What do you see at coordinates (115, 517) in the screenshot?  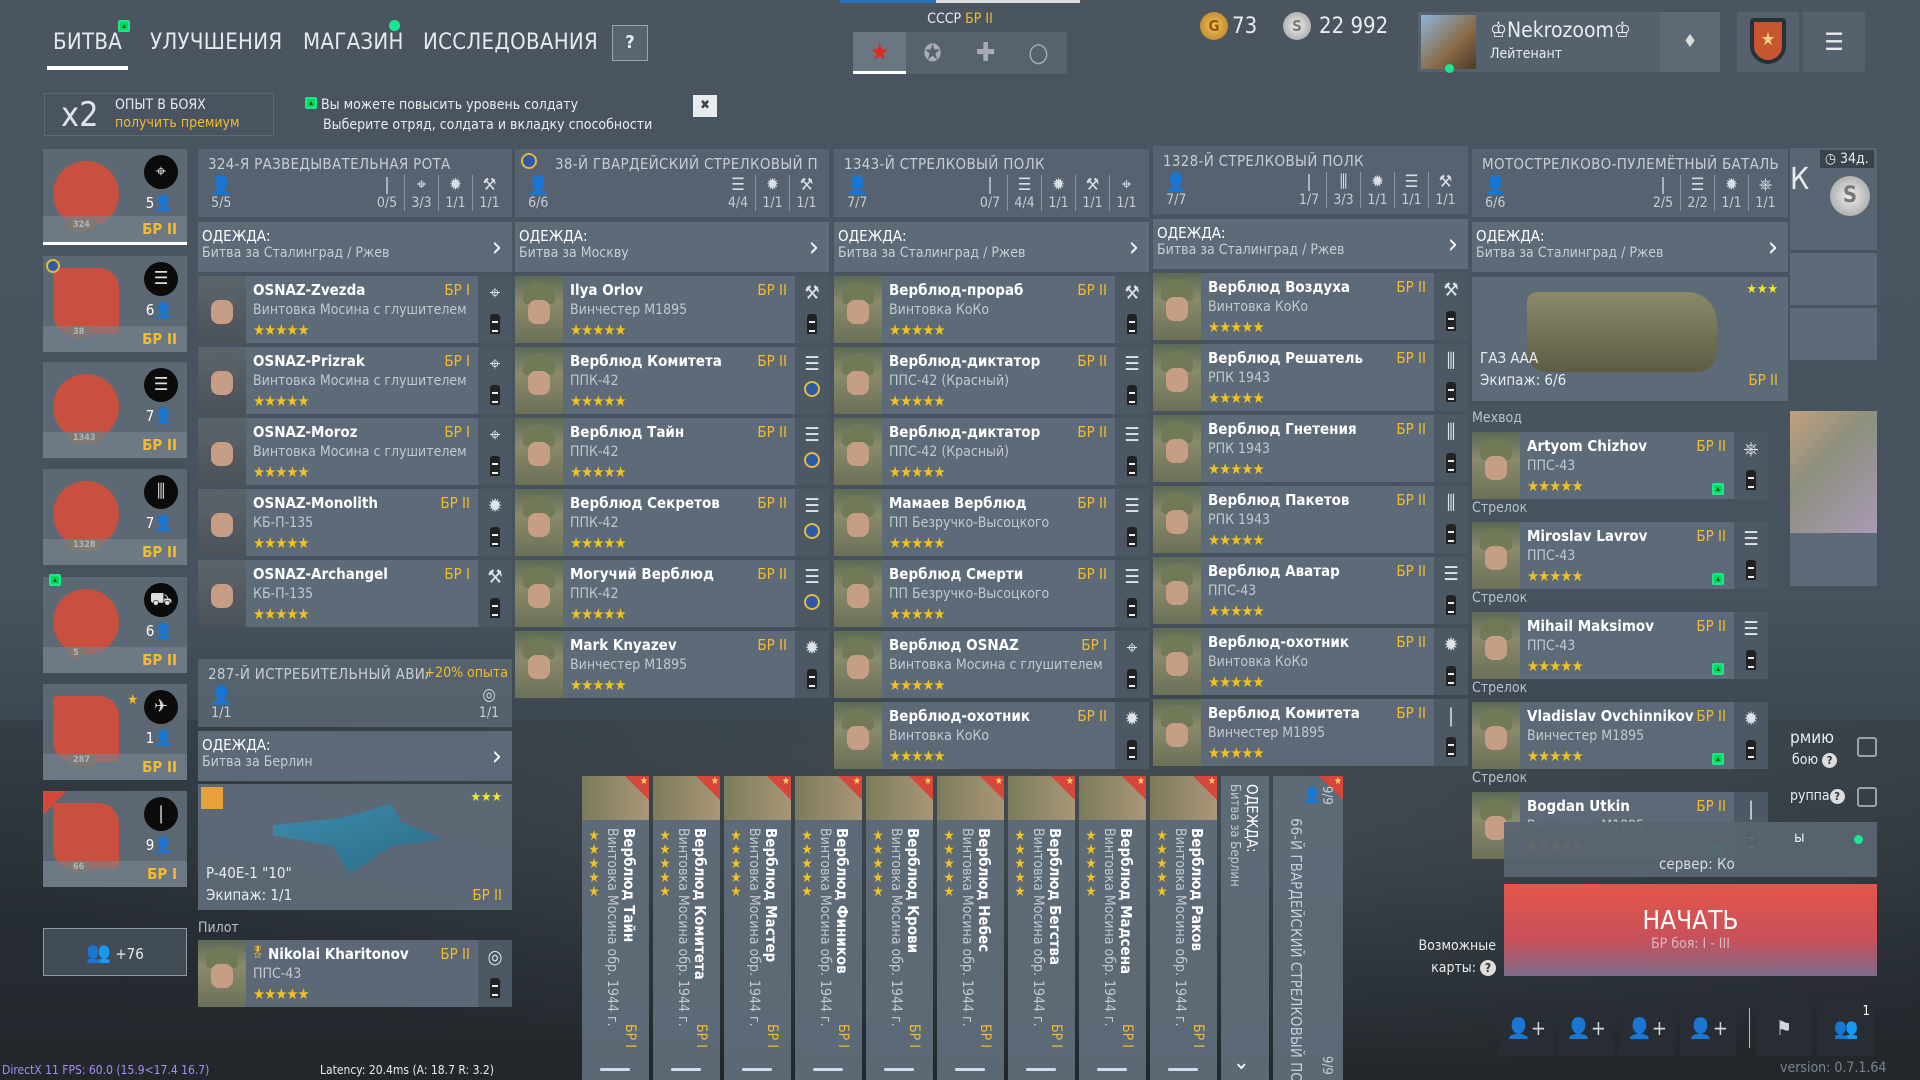 I see `sidebar-squad-1328: 1328 ⫼ 7👤 БР II` at bounding box center [115, 517].